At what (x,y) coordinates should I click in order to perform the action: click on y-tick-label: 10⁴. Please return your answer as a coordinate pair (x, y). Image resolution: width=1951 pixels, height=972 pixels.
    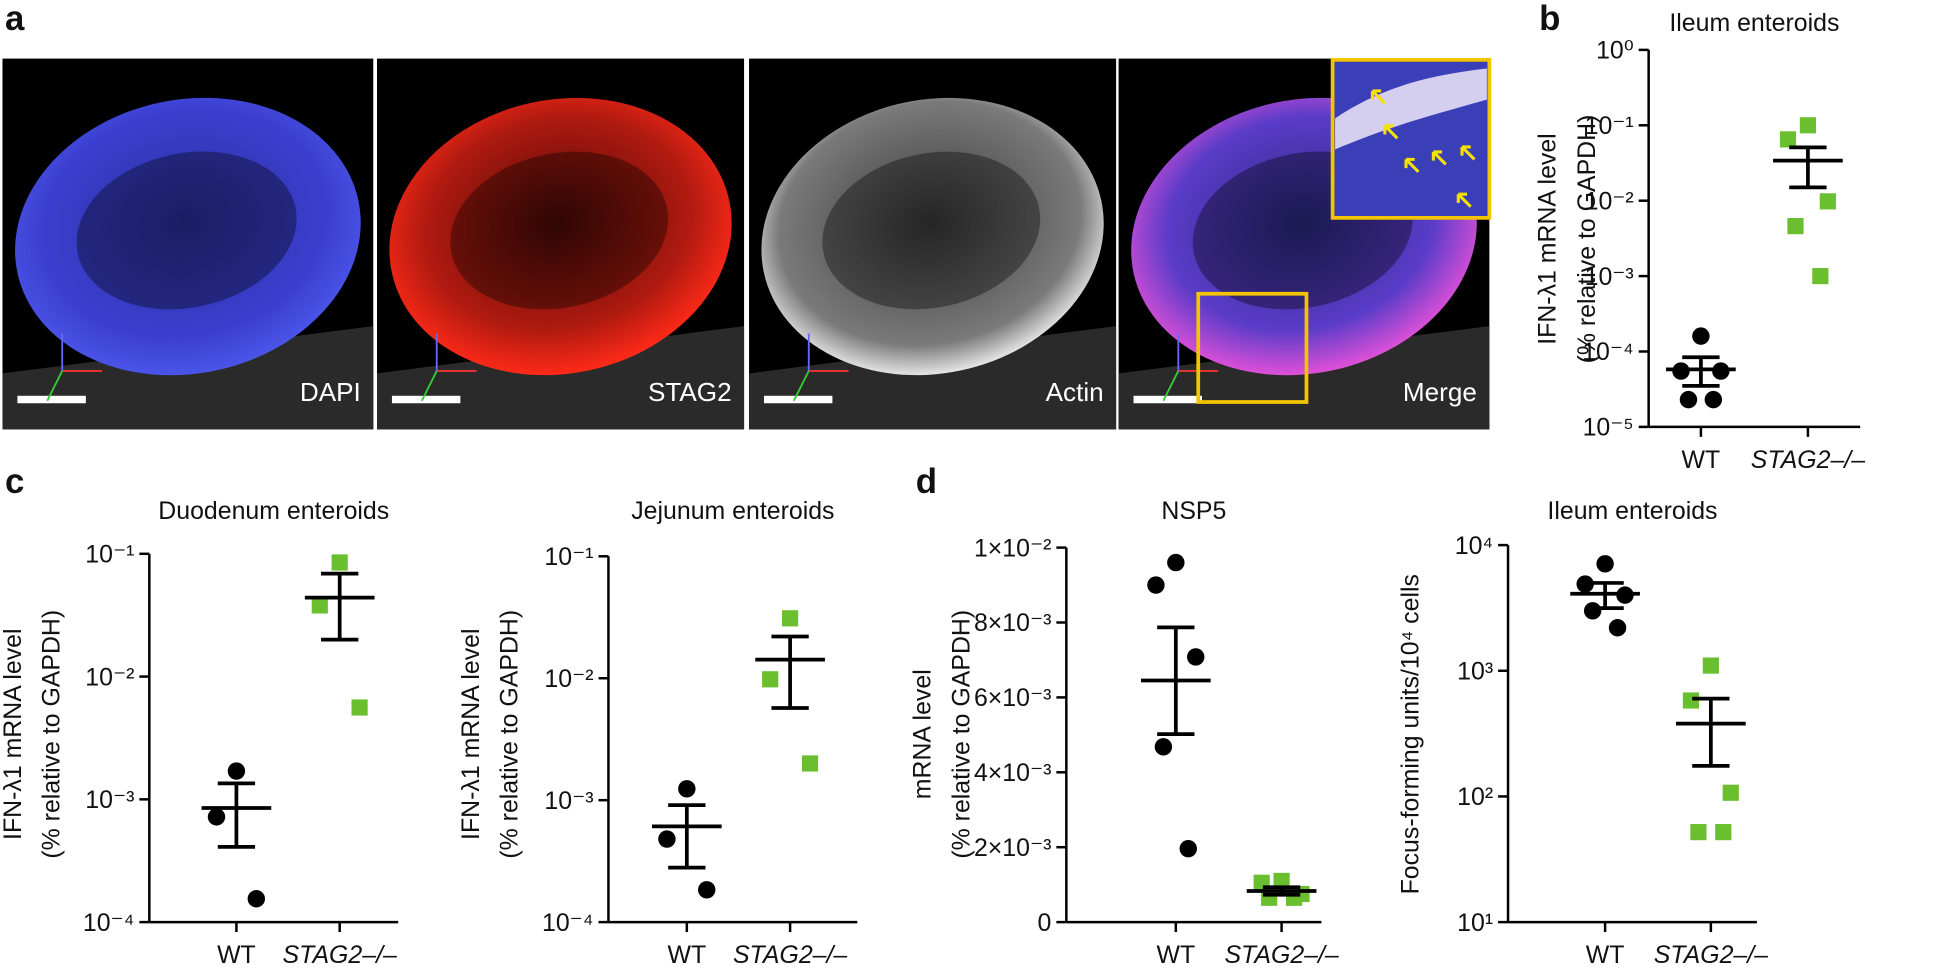
    Looking at the image, I should click on (1474, 546).